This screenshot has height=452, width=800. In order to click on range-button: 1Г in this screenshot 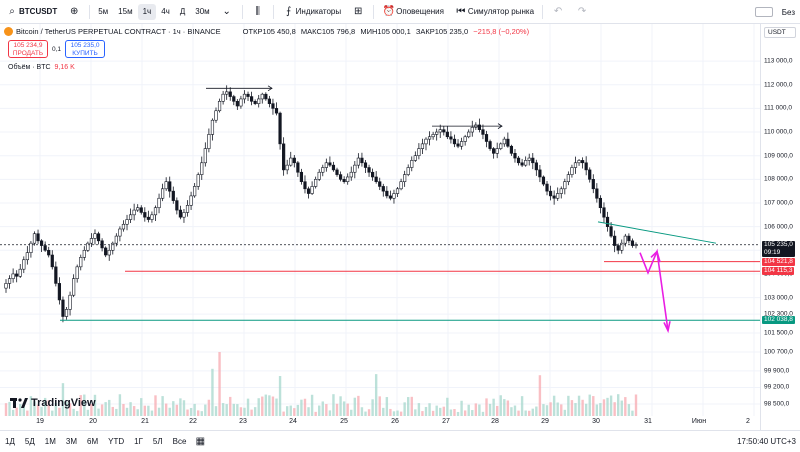, I will do `click(138, 441)`.